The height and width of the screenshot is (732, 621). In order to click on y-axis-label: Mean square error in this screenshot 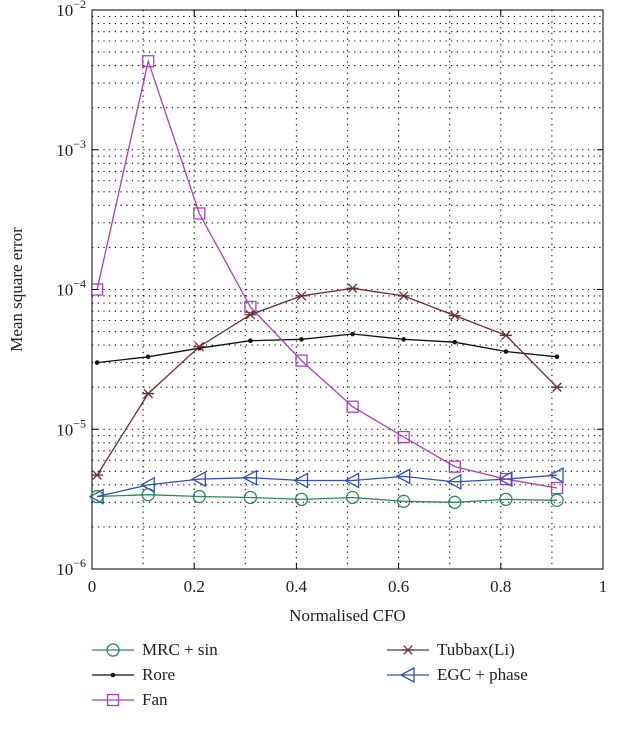, I will do `click(16, 289)`.